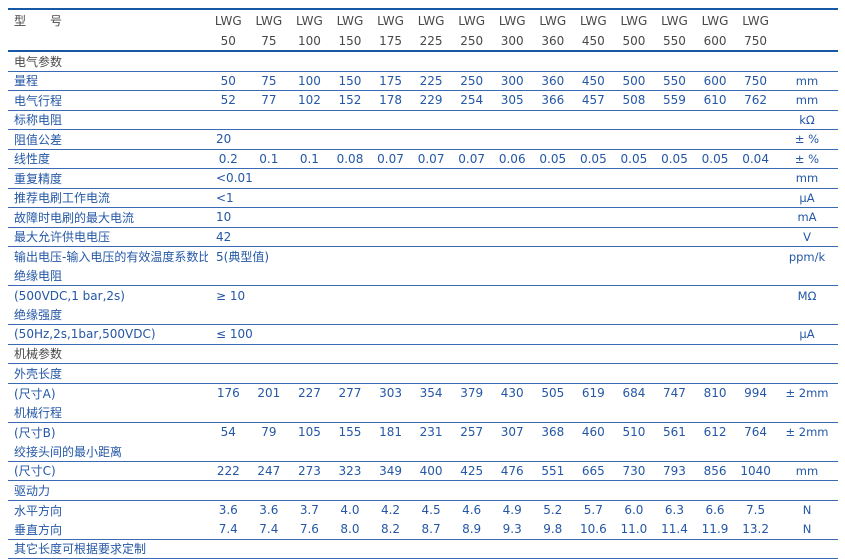  What do you see at coordinates (423, 491) in the screenshot?
I see `table-row: 驱动力` at bounding box center [423, 491].